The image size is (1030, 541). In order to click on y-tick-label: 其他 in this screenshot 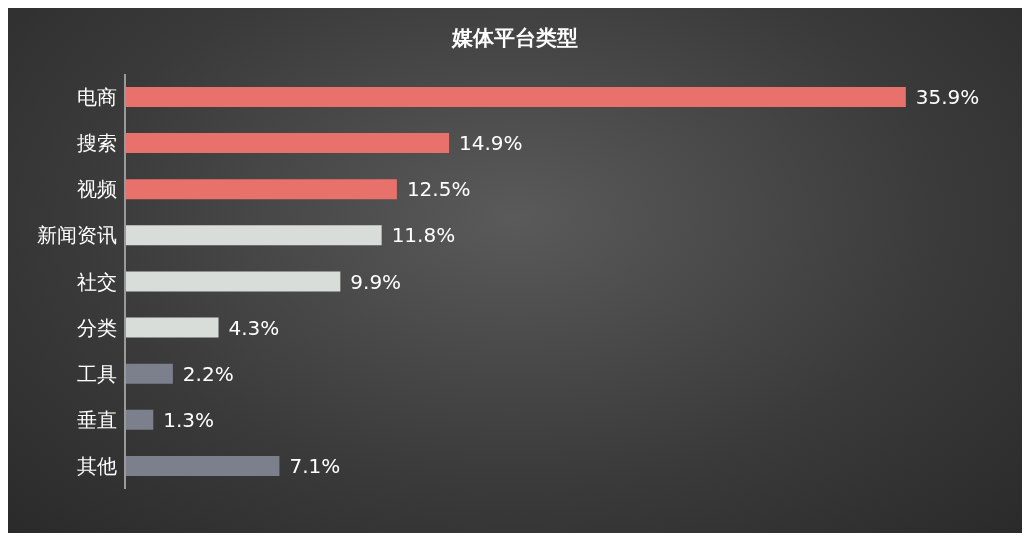, I will do `click(97, 466)`.